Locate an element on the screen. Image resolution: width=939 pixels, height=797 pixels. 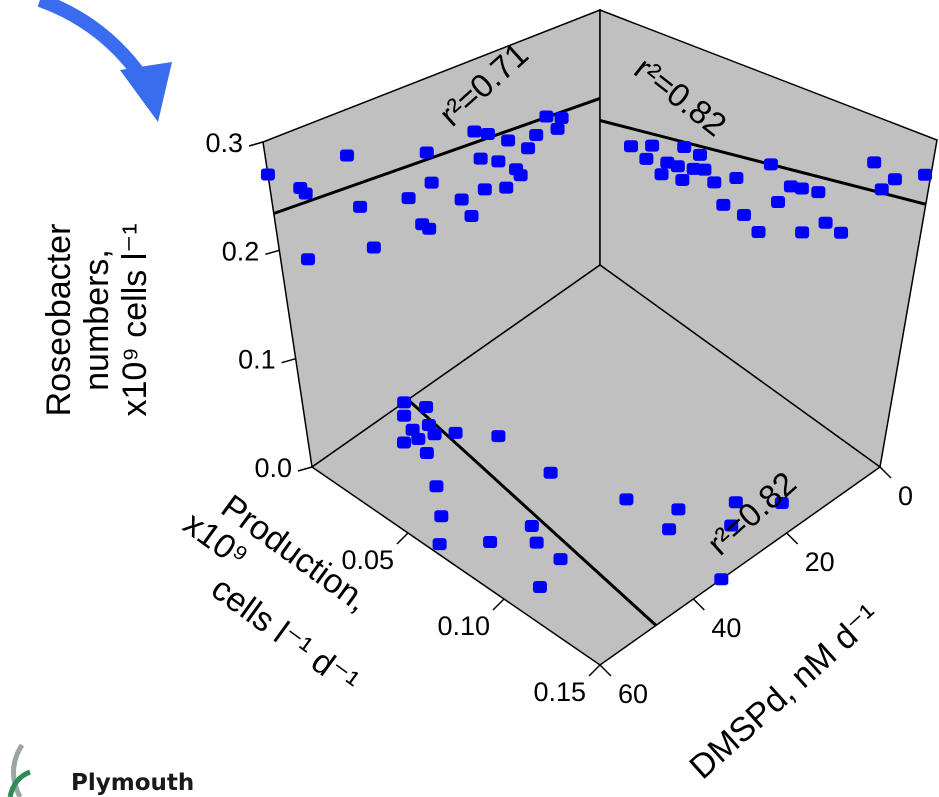
plymouth-logo: Plymouth is located at coordinates (100, 770).